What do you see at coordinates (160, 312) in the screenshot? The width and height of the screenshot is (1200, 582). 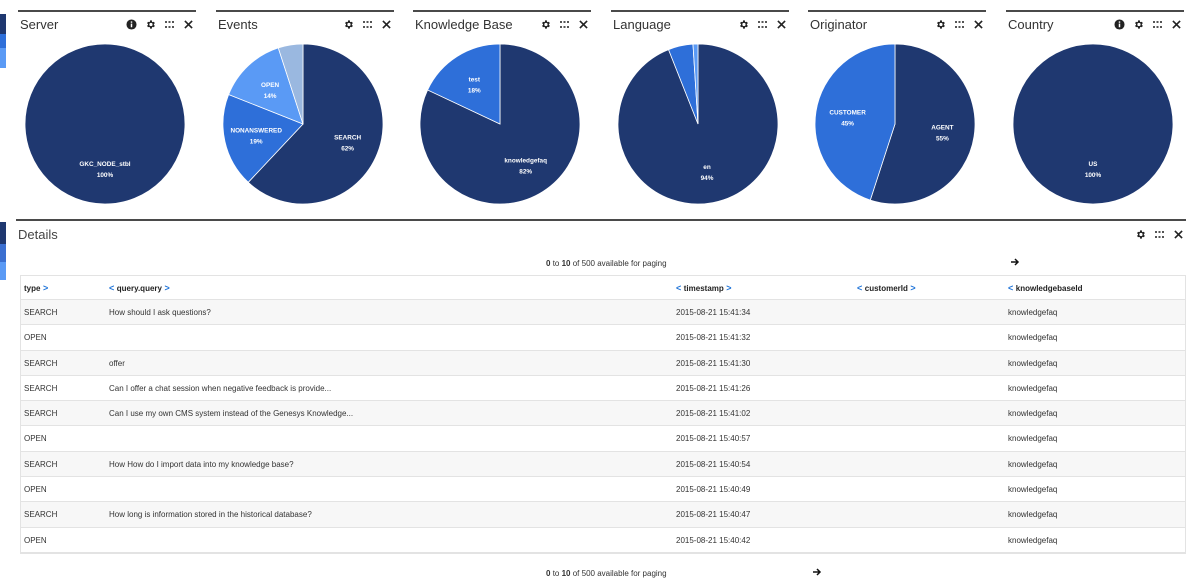 I see `cell-query-query: How should I ask questions?` at bounding box center [160, 312].